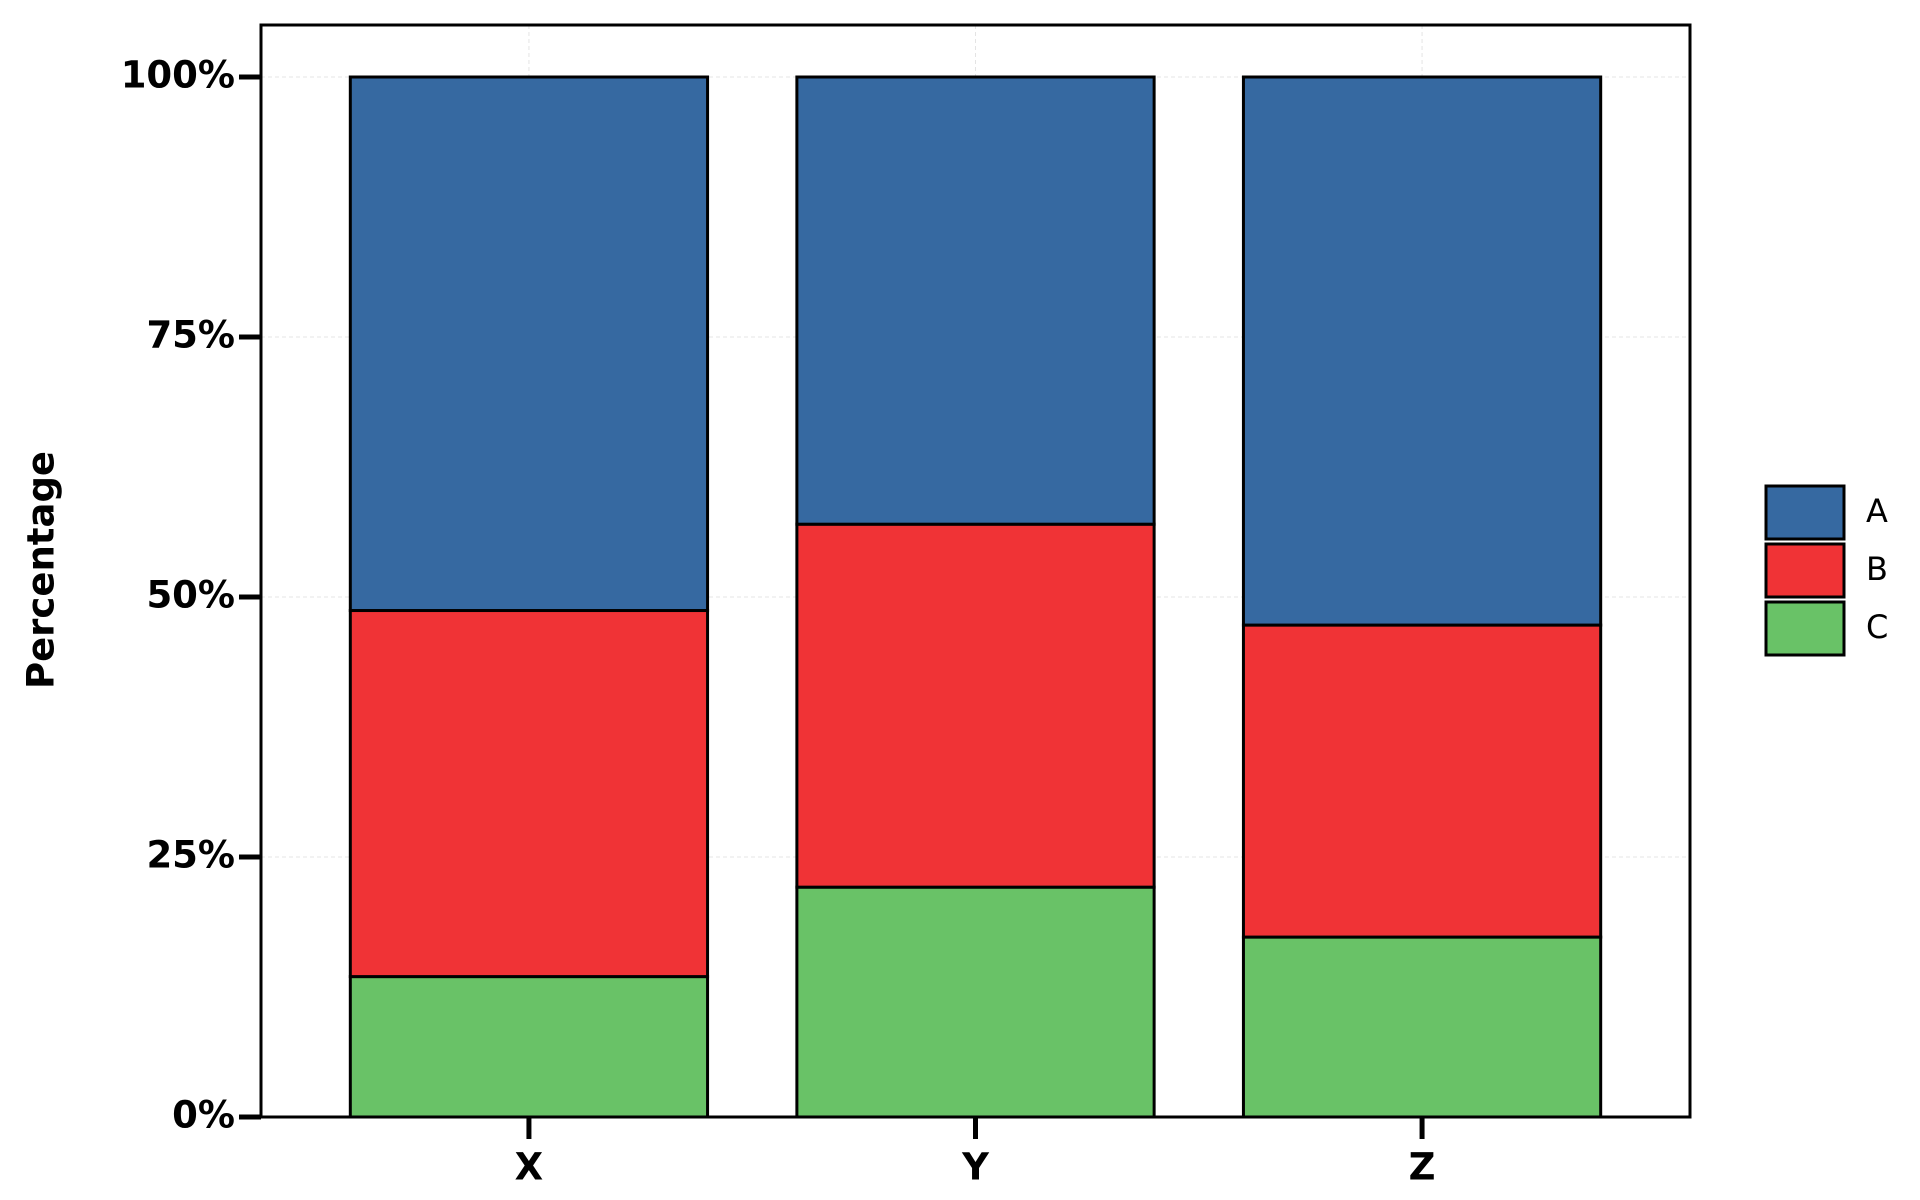  Describe the element at coordinates (1422, 1167) in the screenshot. I see `x-tick-label: Z` at that location.